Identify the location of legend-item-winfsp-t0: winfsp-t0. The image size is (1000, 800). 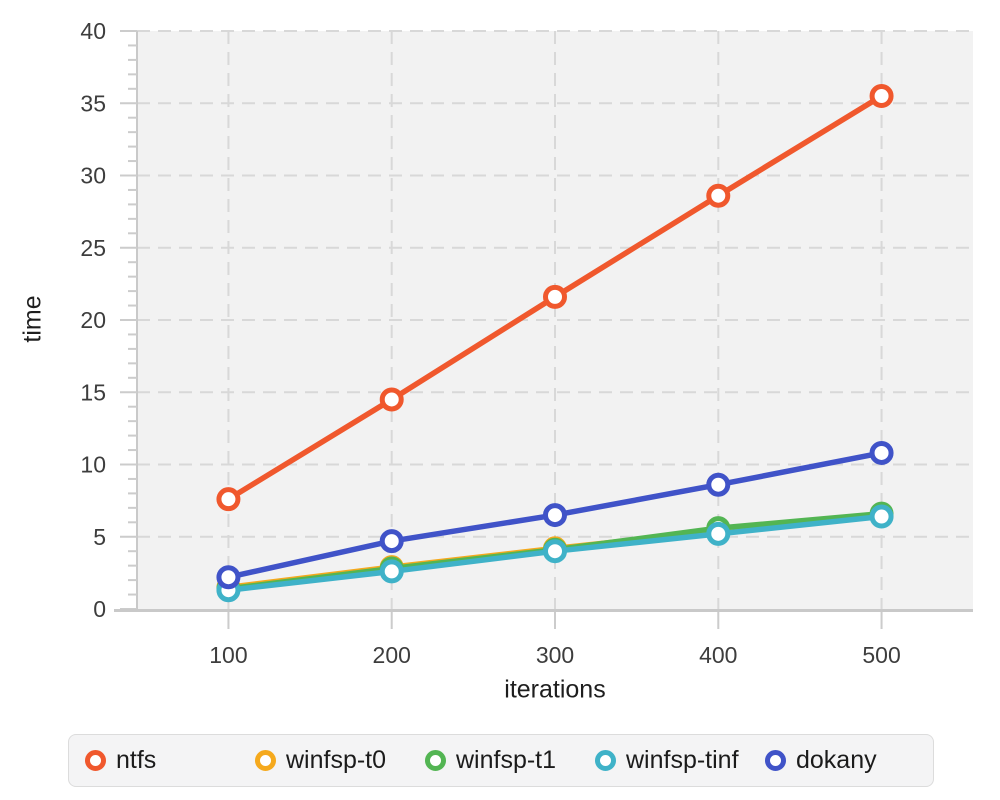
(340, 760).